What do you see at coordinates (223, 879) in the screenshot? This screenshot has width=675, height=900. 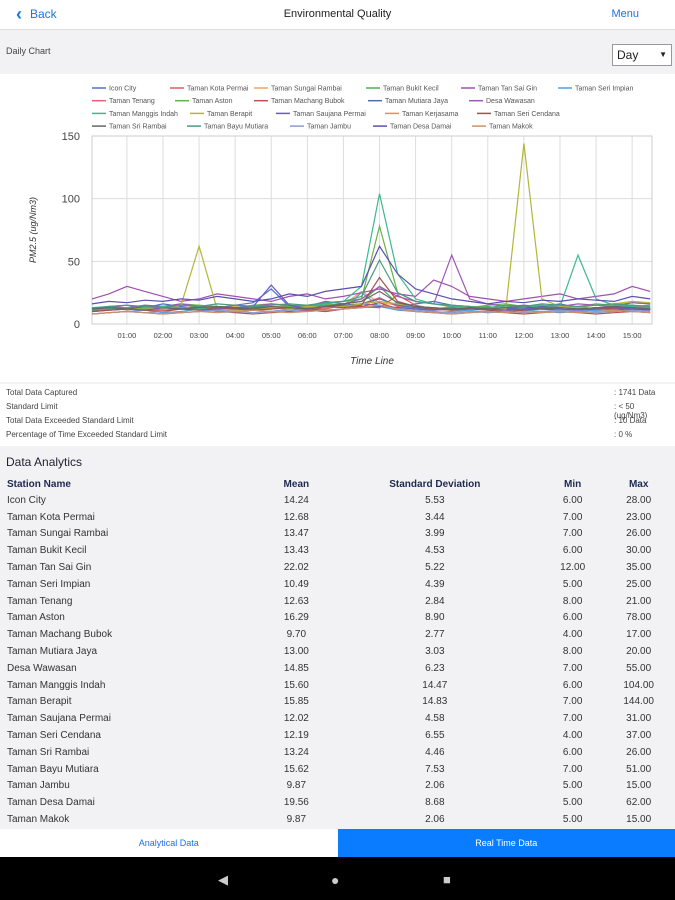 I see `nav-back-icon: ◀` at bounding box center [223, 879].